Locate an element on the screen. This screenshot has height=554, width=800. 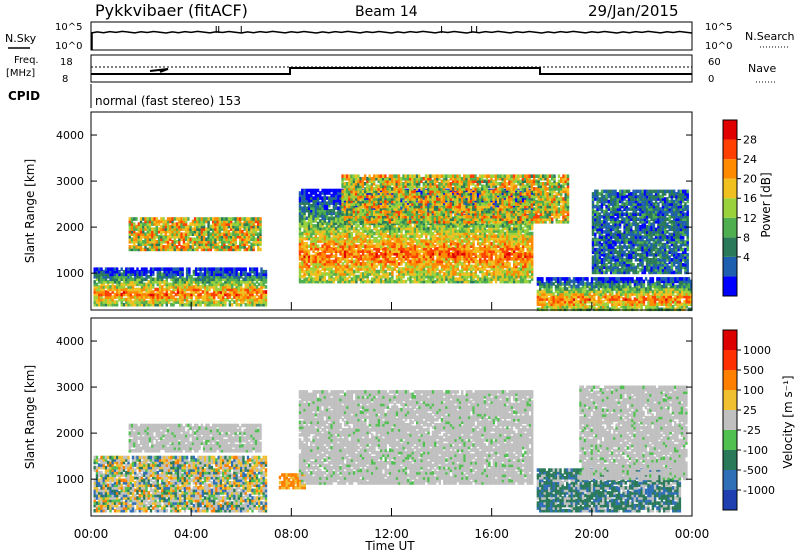
freq-trace is located at coordinates (391, 71).